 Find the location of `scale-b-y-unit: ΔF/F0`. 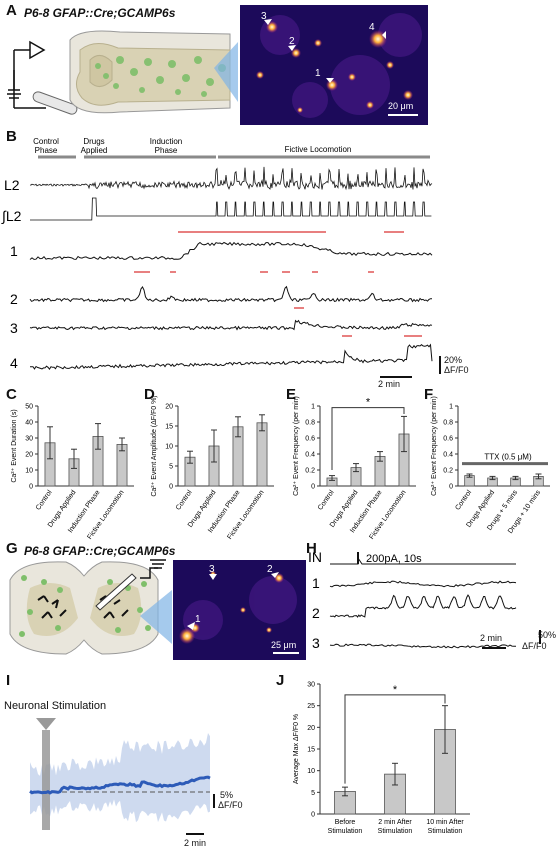

scale-b-y-unit: ΔF/F0 is located at coordinates (456, 370).